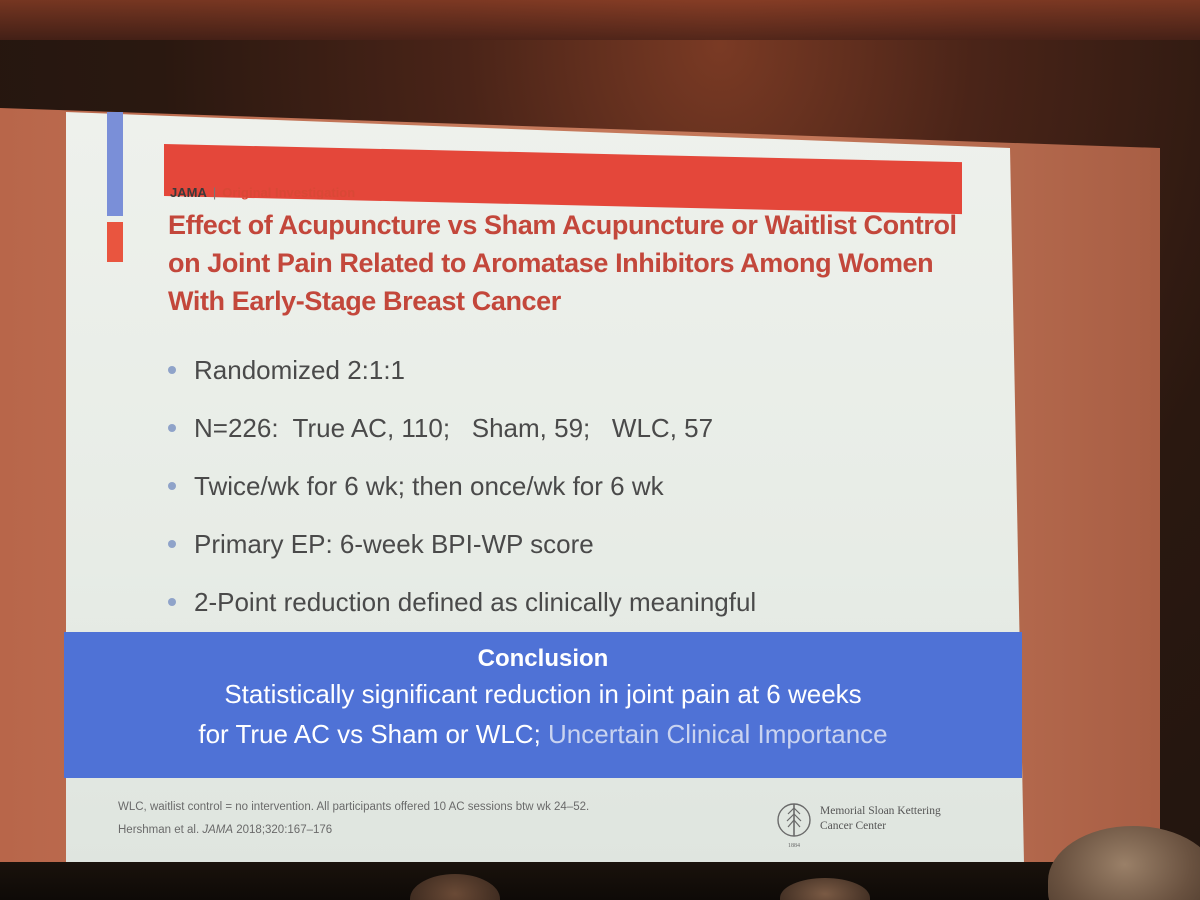 The height and width of the screenshot is (900, 1200). Describe the element at coordinates (853, 826) in the screenshot. I see `logo-name-line-2: Cancer Center` at that location.